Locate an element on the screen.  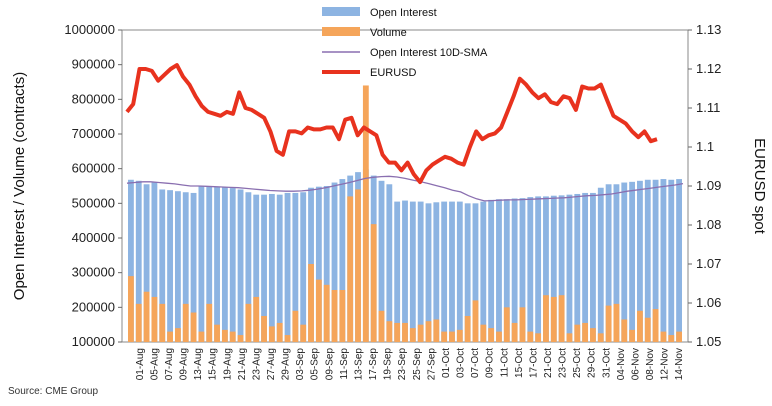
left-axis-tick-label: 500000 is located at coordinates (93, 202).